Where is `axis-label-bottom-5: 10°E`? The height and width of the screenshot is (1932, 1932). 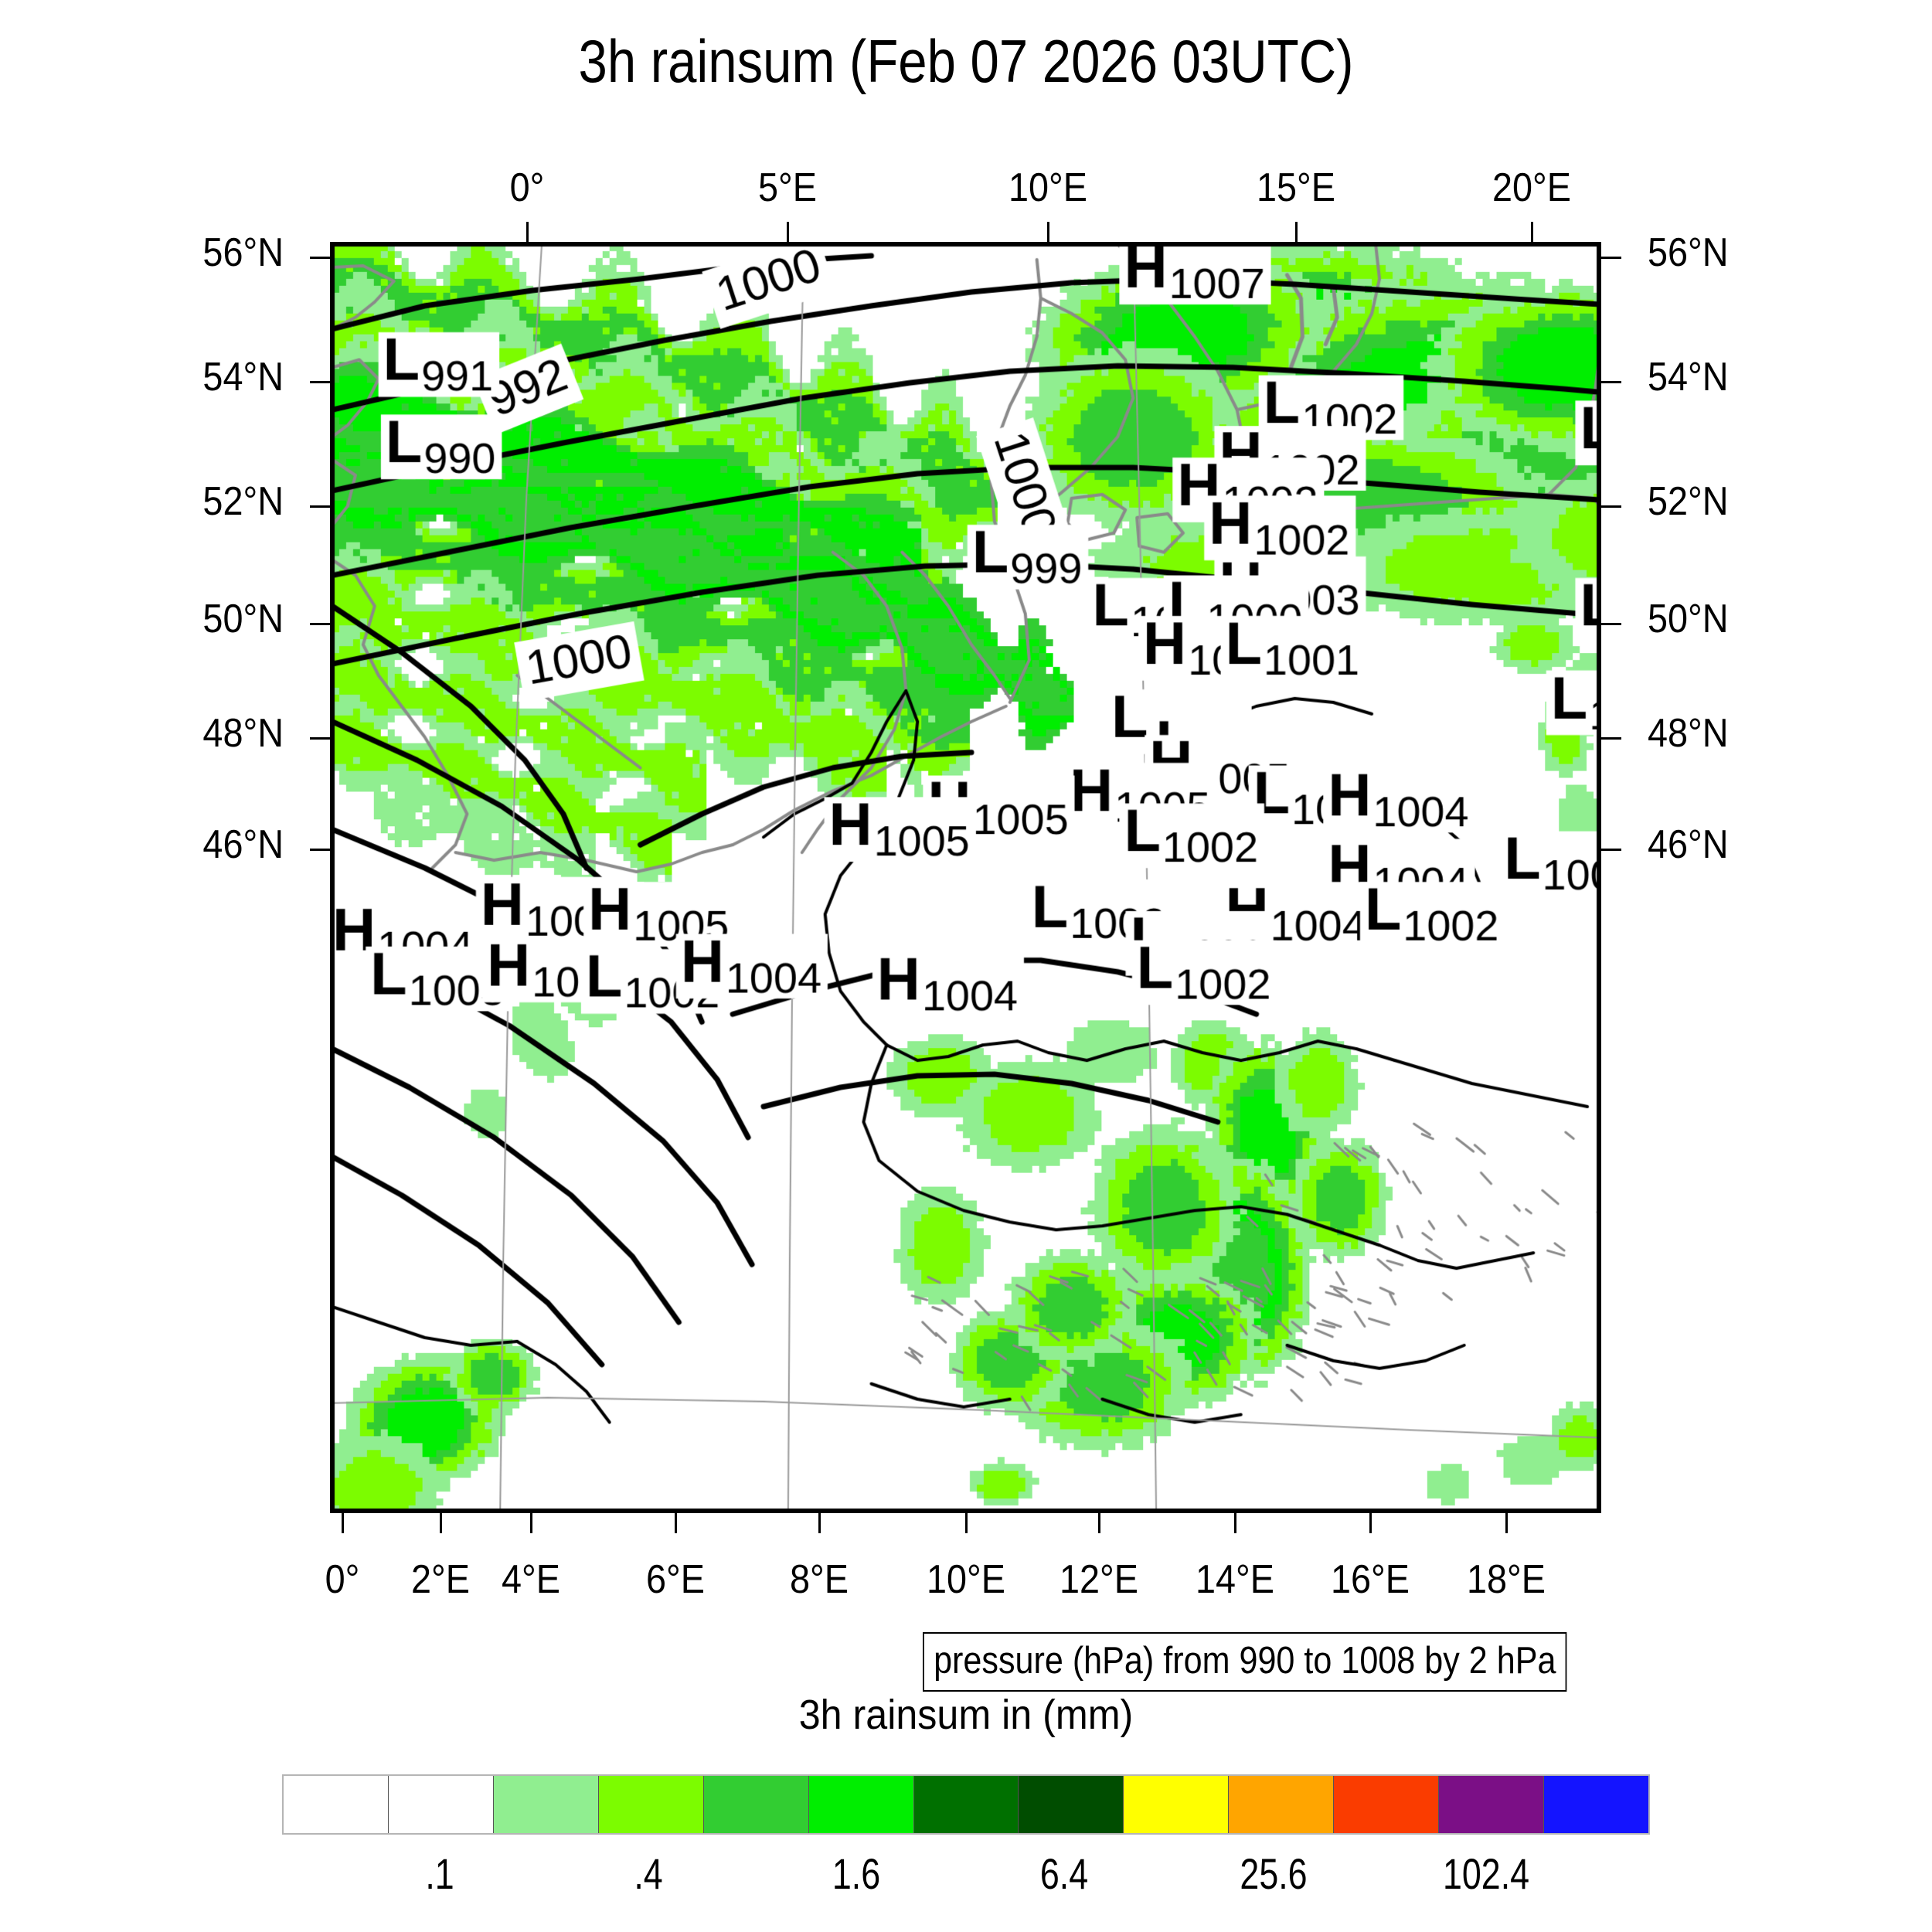
axis-label-bottom-5: 10°E is located at coordinates (965, 1580).